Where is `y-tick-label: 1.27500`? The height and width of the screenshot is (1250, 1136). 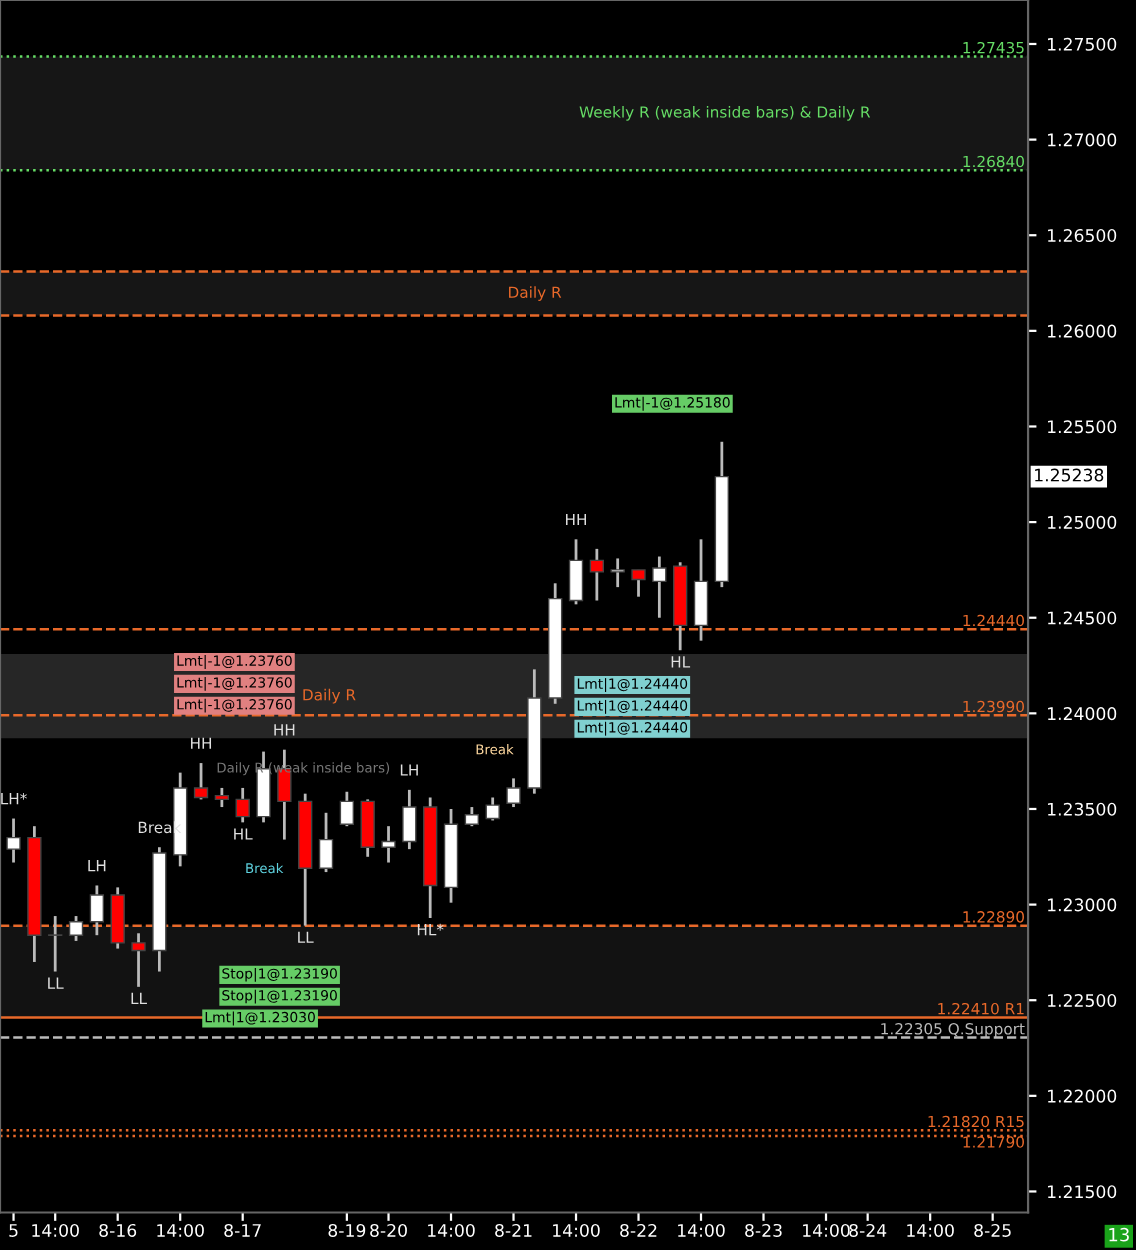 y-tick-label: 1.27500 is located at coordinates (1082, 44).